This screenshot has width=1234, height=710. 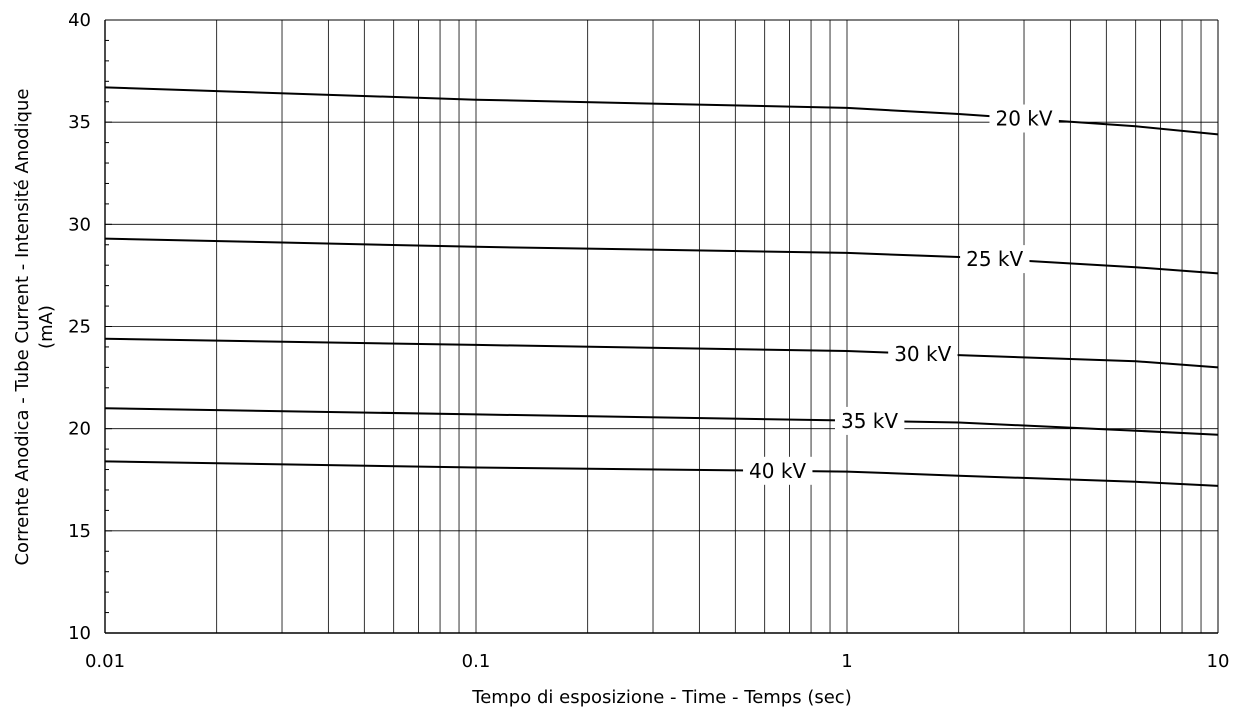 What do you see at coordinates (1218, 661) in the screenshot?
I see `x-tick-label: 10` at bounding box center [1218, 661].